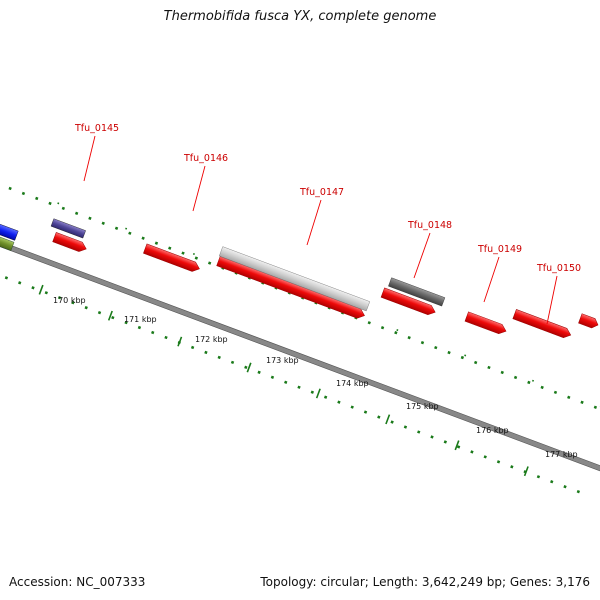  Describe the element at coordinates (300, 16) in the screenshot. I see `map-title: Thermobifida fusca YX, complete genome` at that location.